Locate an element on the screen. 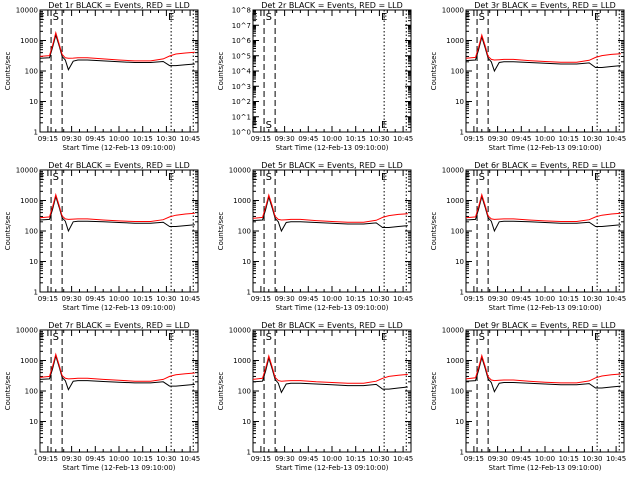 This screenshot has height=480, width=640. chart-title: Det 1r BLACK = Events, RED = LLD is located at coordinates (119, 5).